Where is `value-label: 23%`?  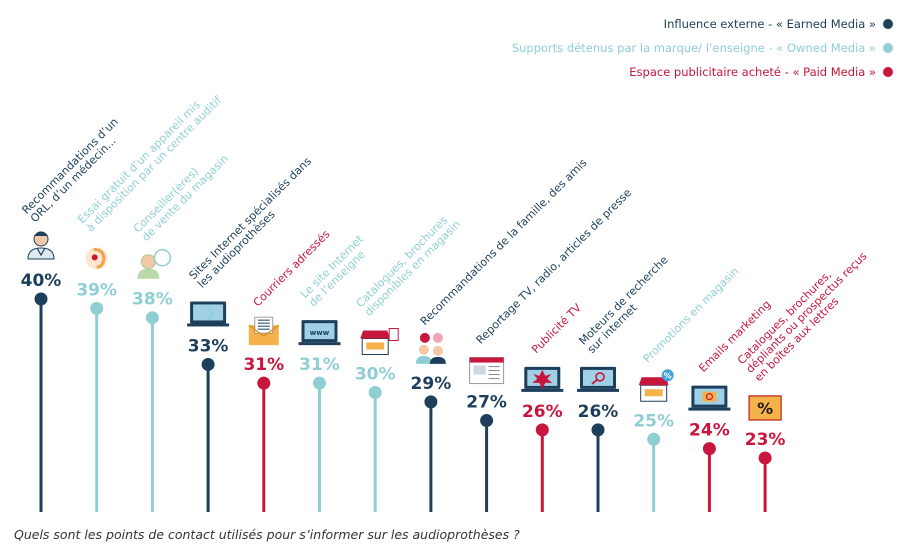 value-label: 23% is located at coordinates (765, 440).